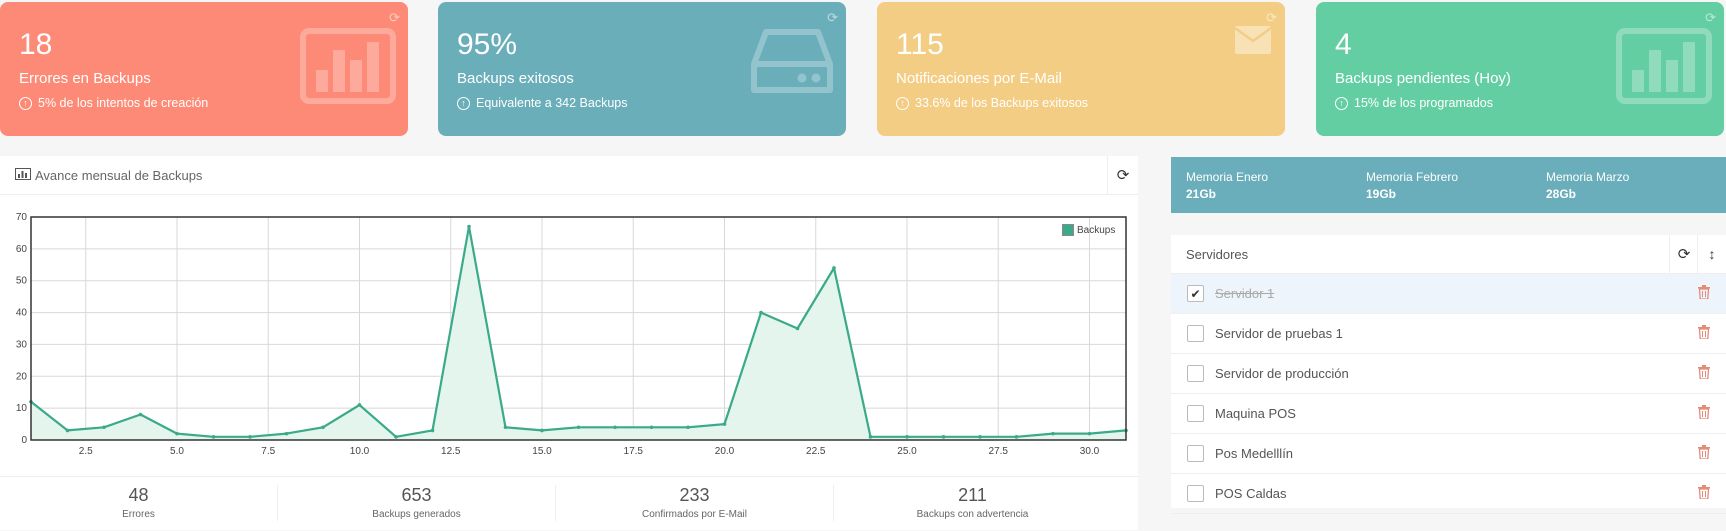 This screenshot has height=531, width=1726. What do you see at coordinates (725, 451) in the screenshot?
I see `x-tick-label: 20.0` at bounding box center [725, 451].